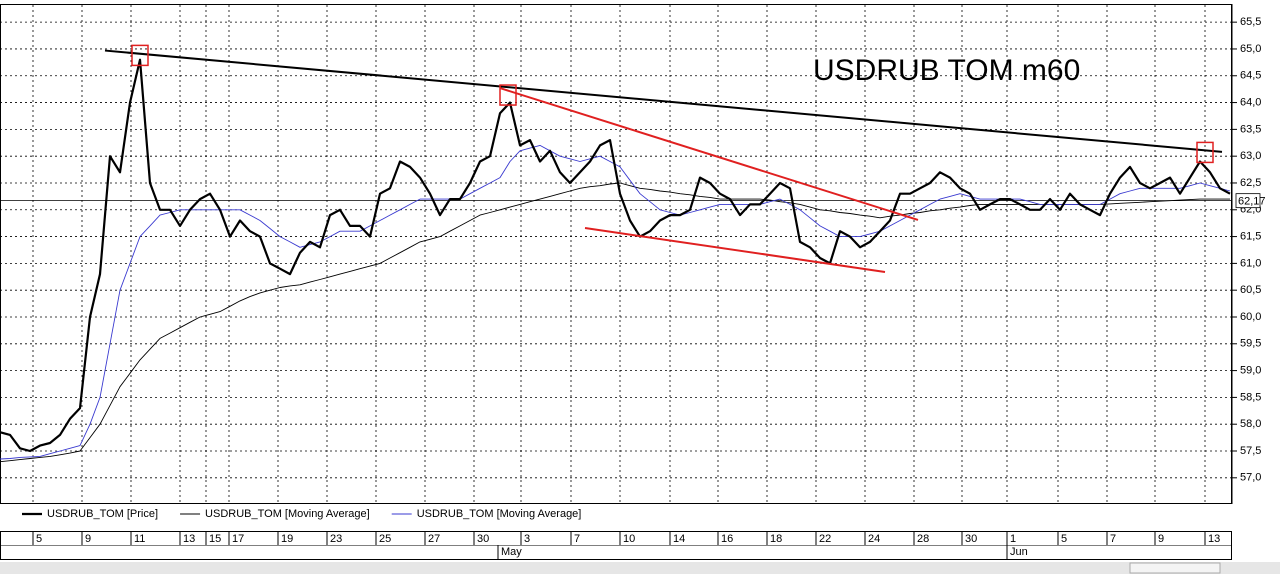 The width and height of the screenshot is (1280, 574). I want to click on y-tick-label: 62,5, so click(1250, 183).